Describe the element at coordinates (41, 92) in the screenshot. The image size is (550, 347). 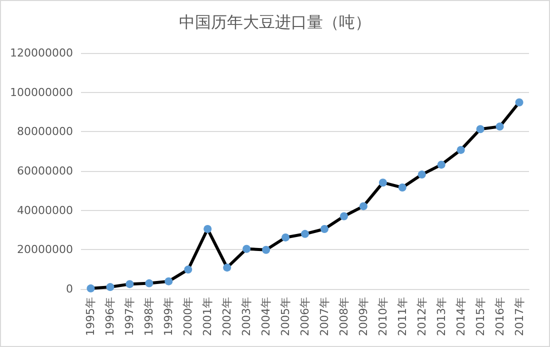
I see `y-tick-label: 100000000` at that location.